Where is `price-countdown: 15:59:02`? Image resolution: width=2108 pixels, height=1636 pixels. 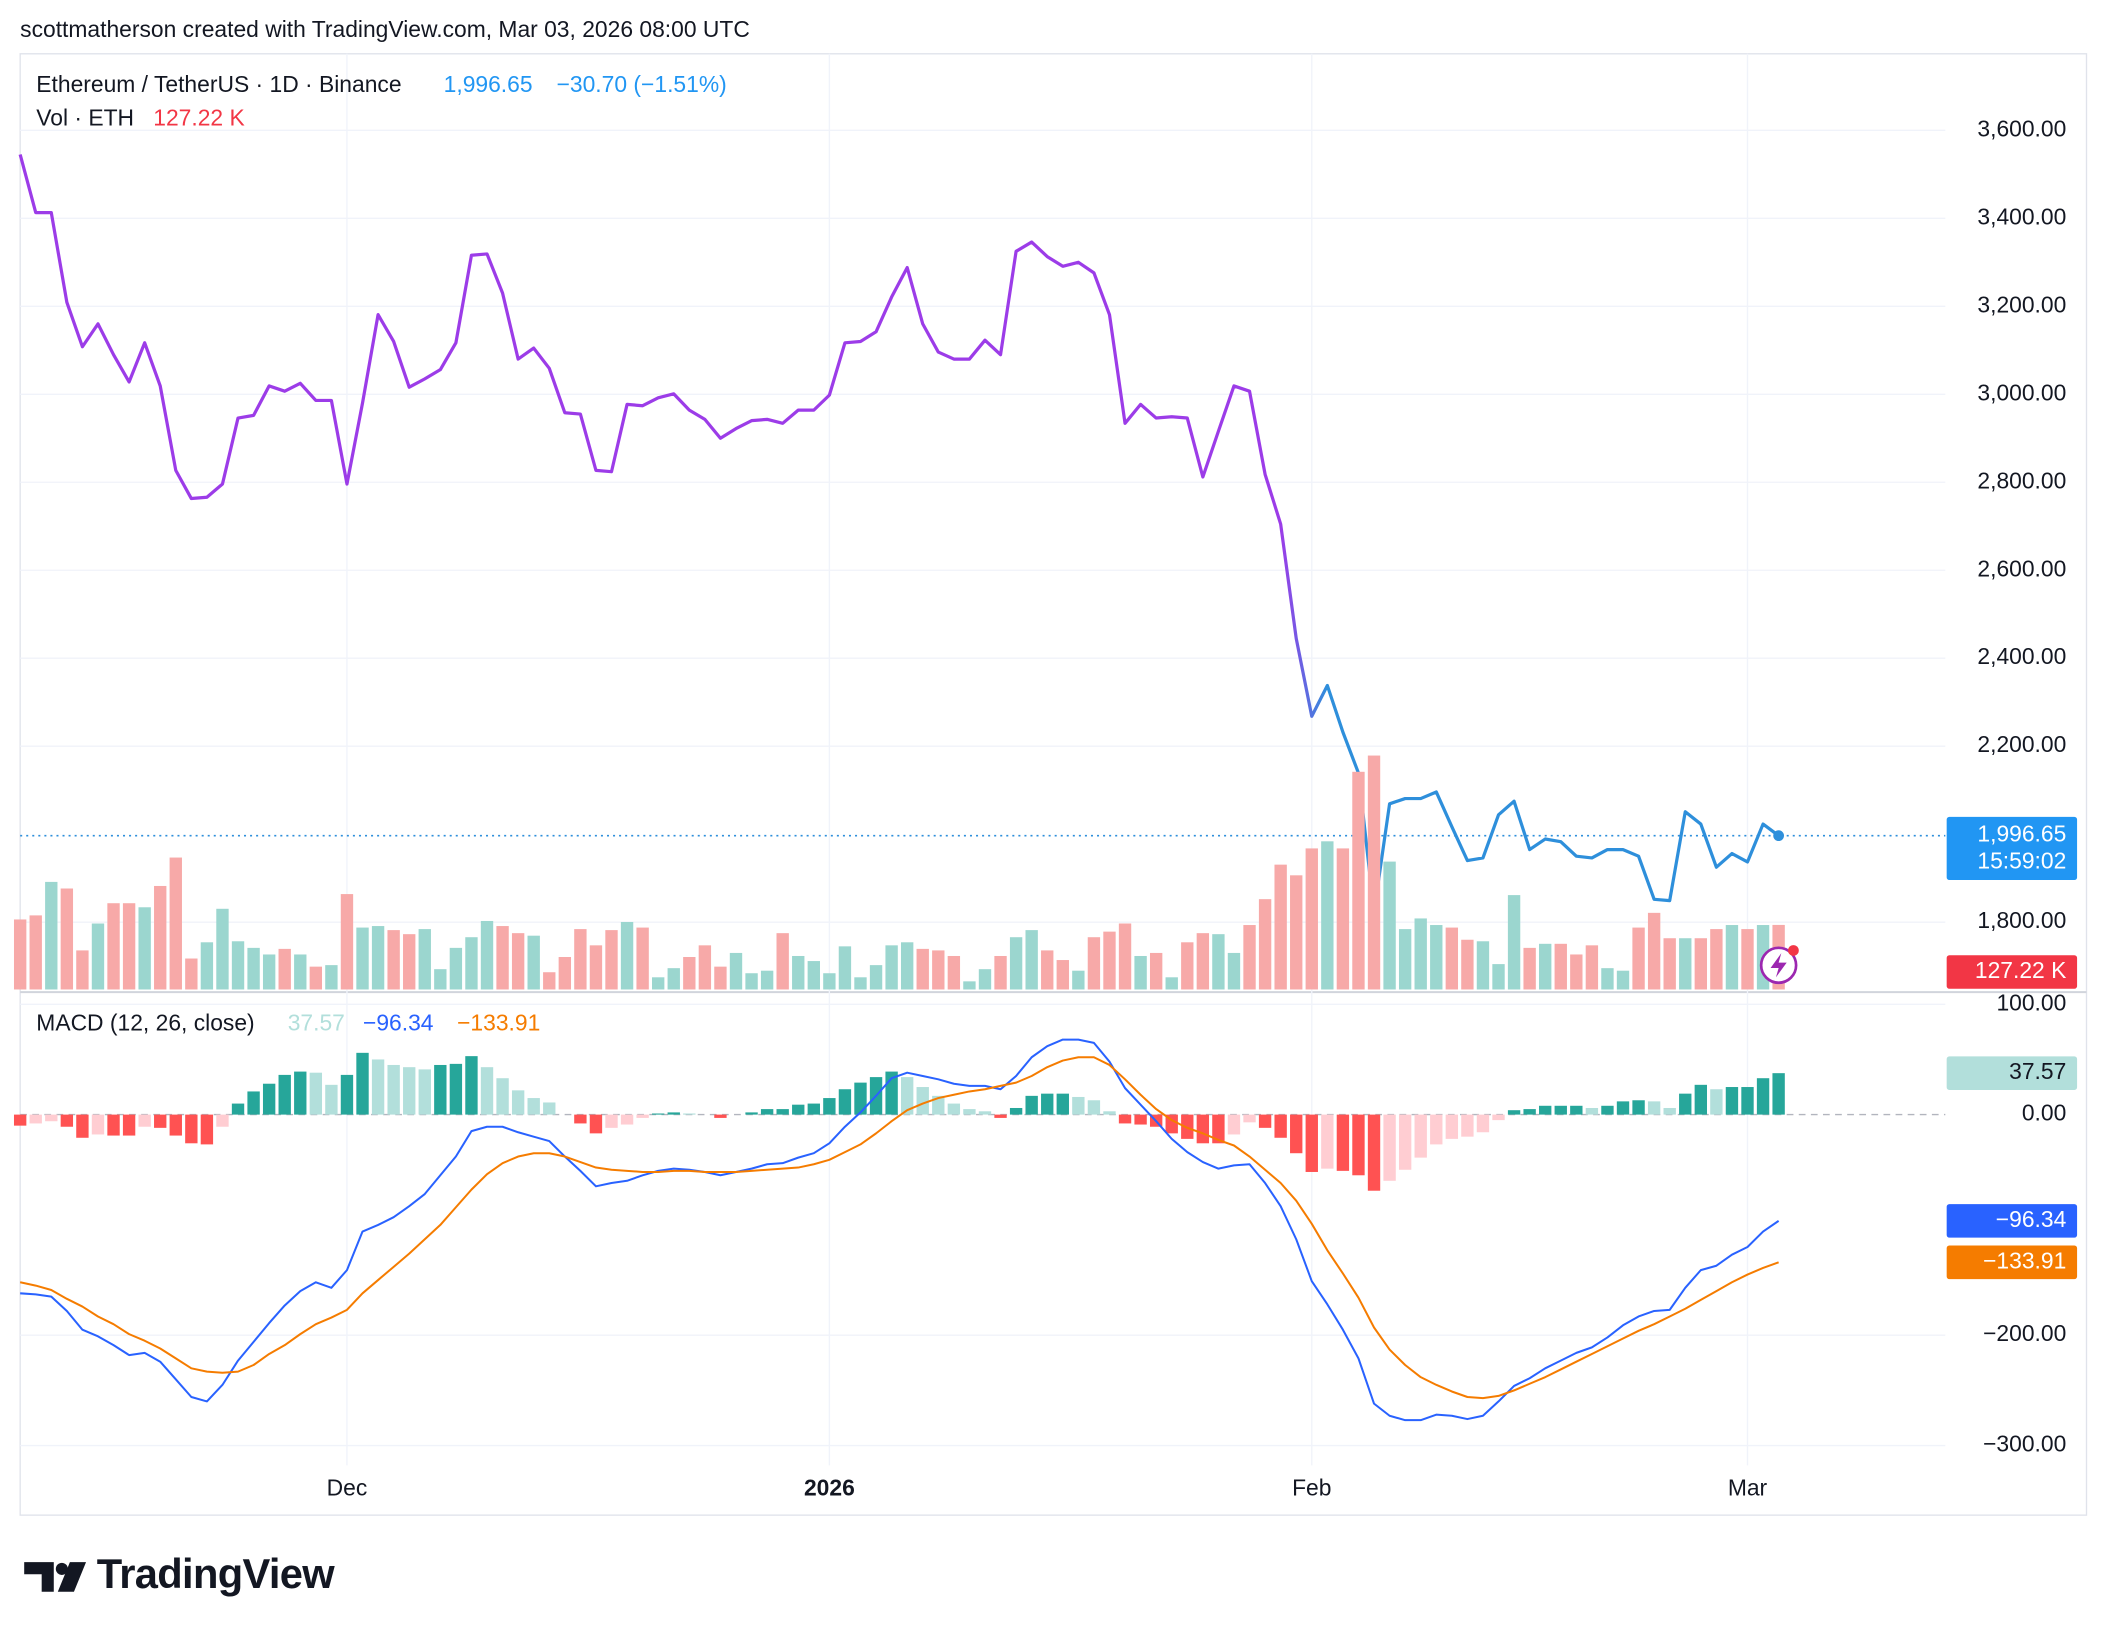 price-countdown: 15:59:02 is located at coordinates (2021, 861).